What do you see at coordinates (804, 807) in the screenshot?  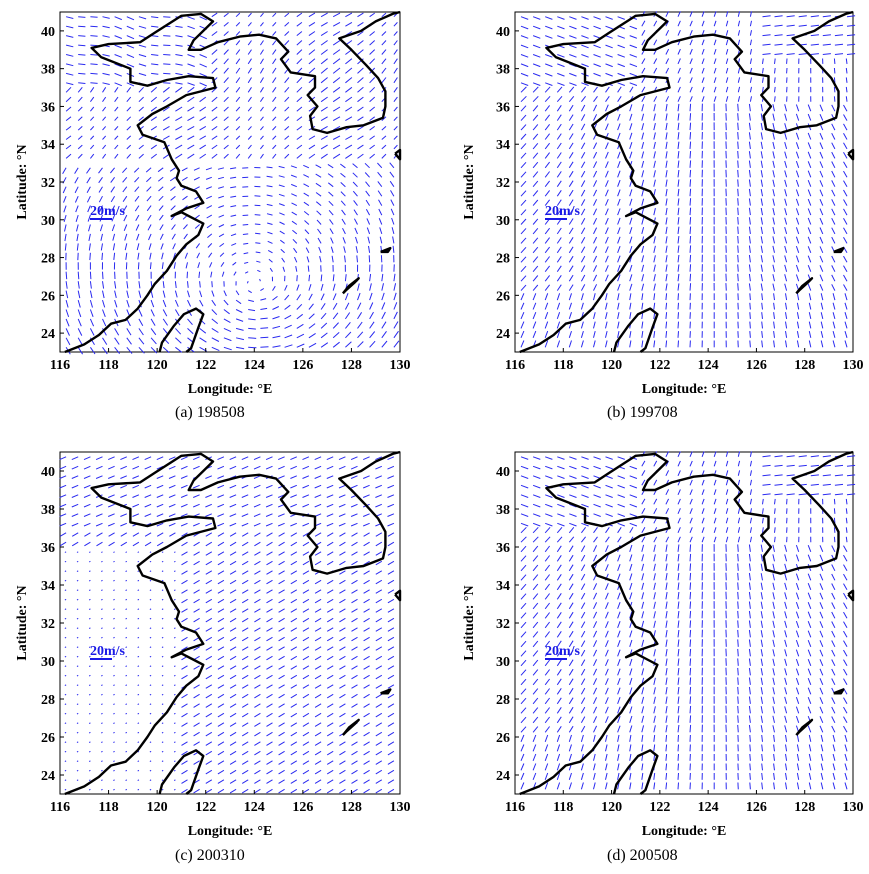 I see `x-tick-label: 128` at bounding box center [804, 807].